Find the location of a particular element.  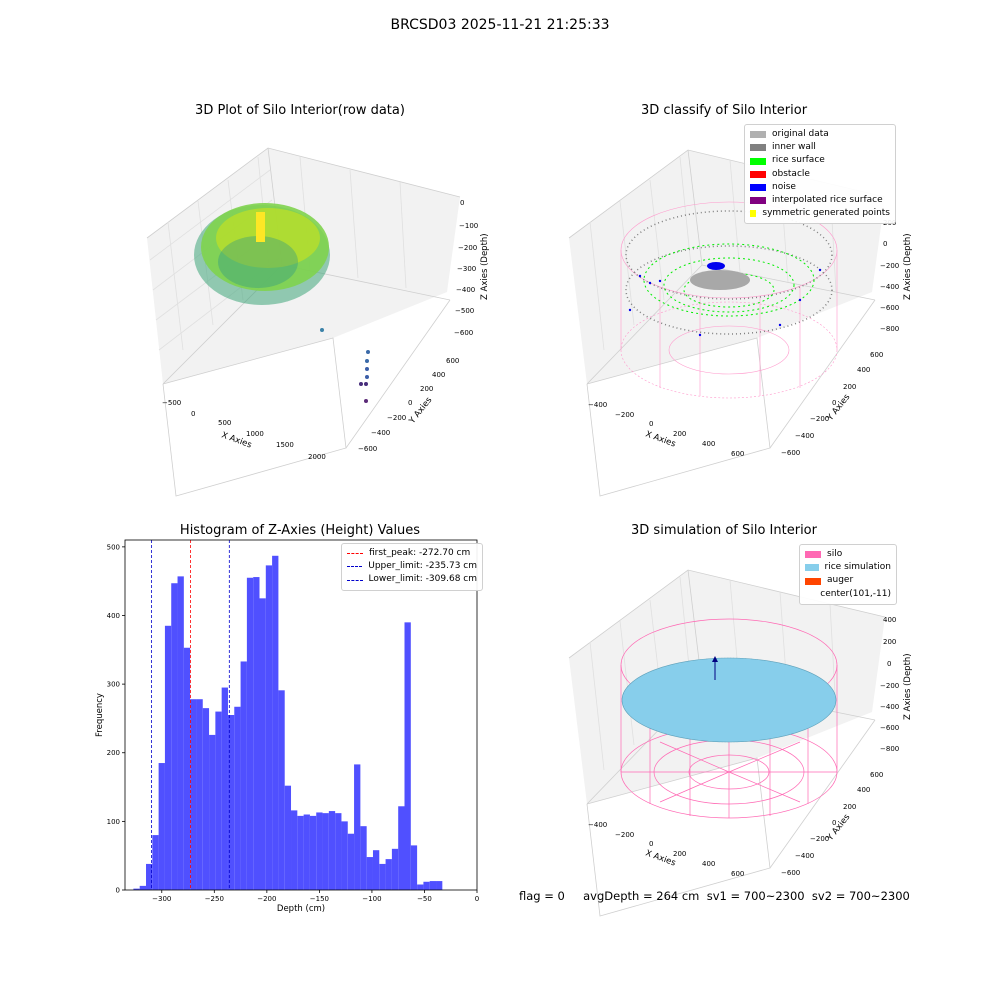

histogram-title: Histogram of Z-Axies (Height) Values is located at coordinates (300, 530).